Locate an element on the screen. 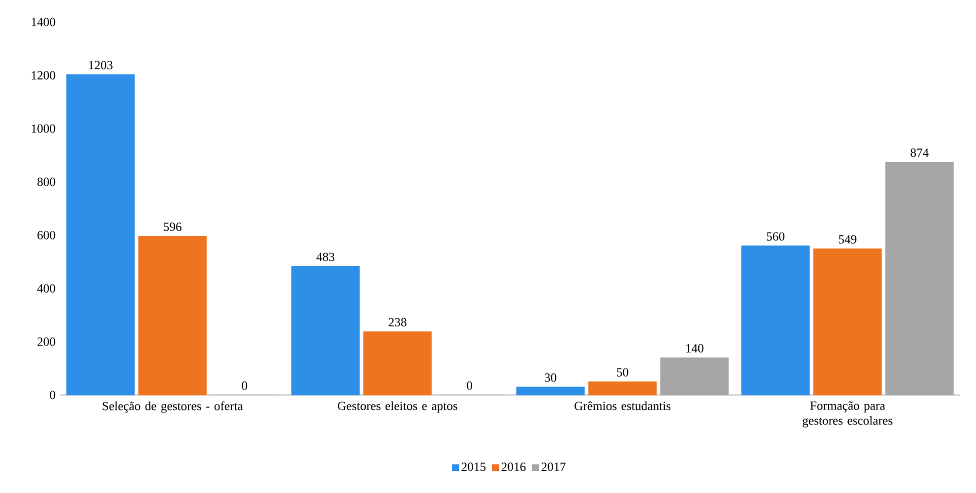 This screenshot has width=976, height=493. y-tick-label: 1000 is located at coordinates (44, 128).